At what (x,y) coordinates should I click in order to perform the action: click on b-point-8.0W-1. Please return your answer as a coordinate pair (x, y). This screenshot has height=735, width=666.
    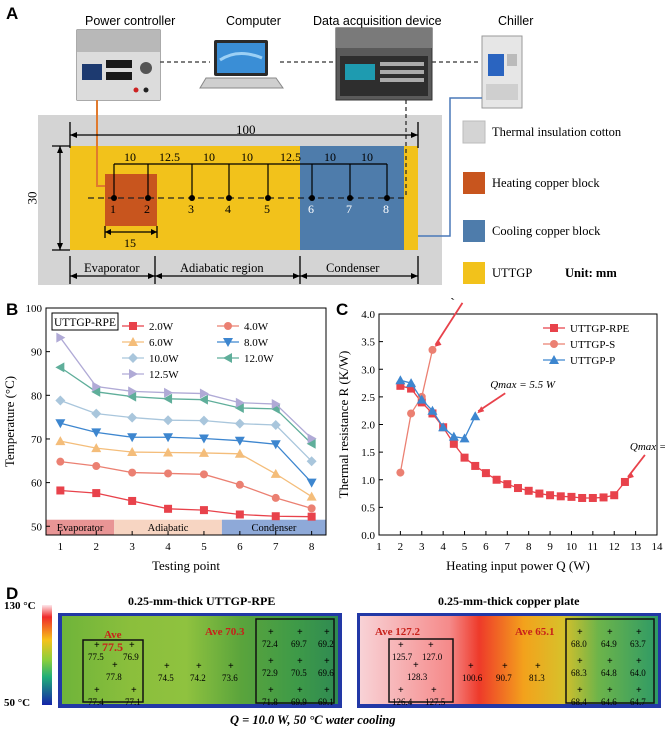
    Looking at the image, I should click on (60, 424).